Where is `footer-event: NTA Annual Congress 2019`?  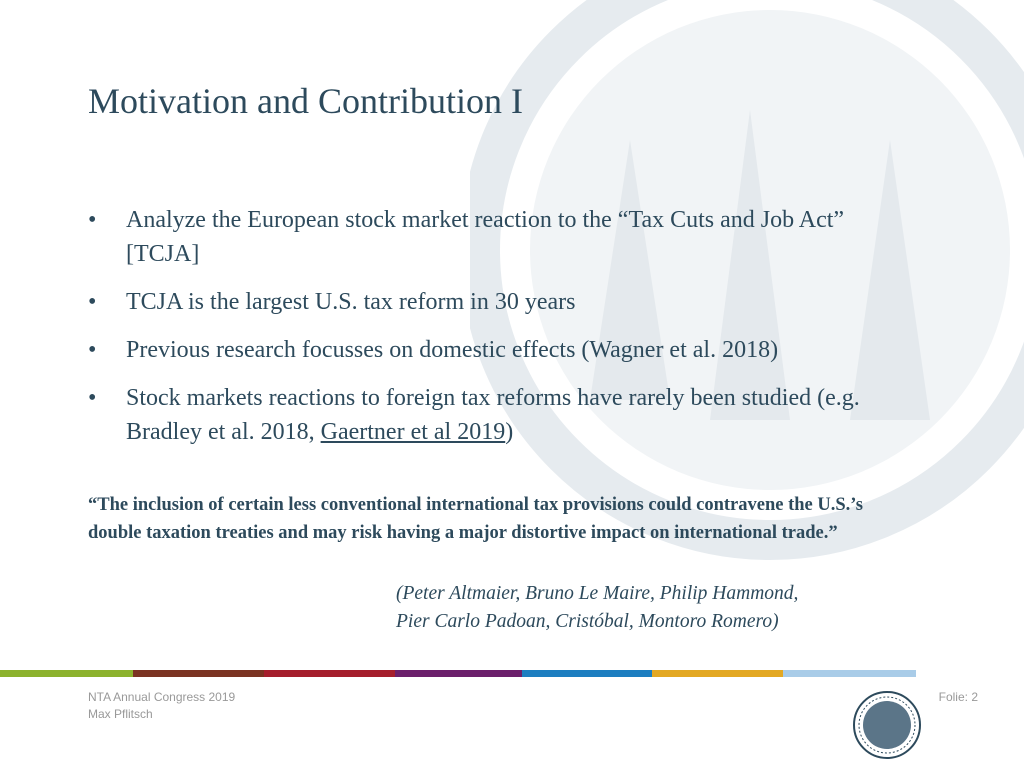
footer-event: NTA Annual Congress 2019 is located at coordinates (162, 697).